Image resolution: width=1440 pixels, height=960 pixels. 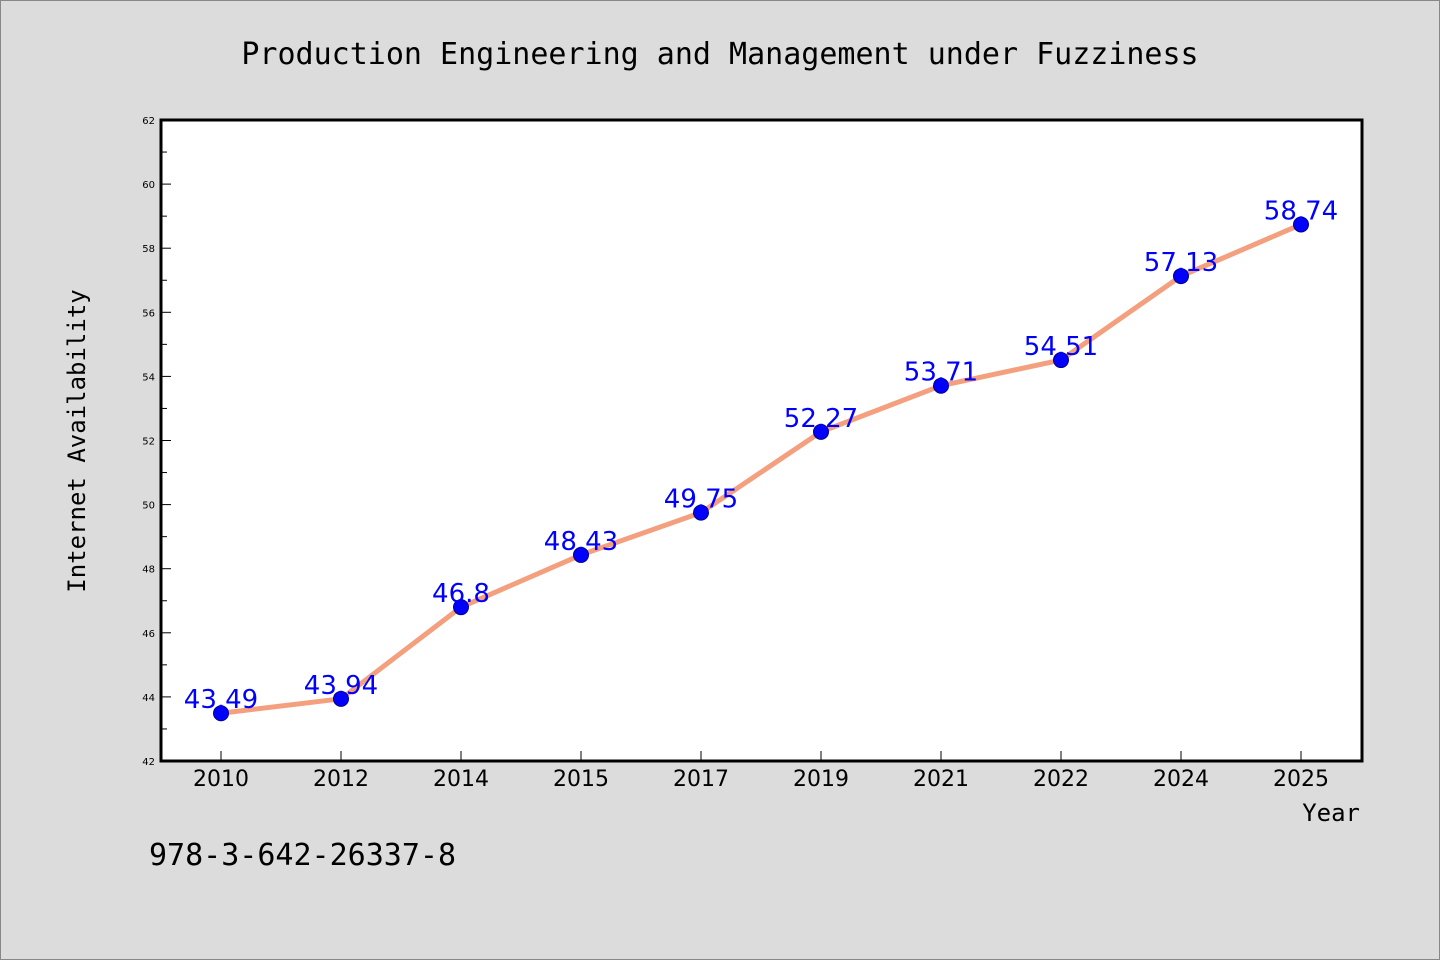 I want to click on data-label: 48.43, so click(x=581, y=542).